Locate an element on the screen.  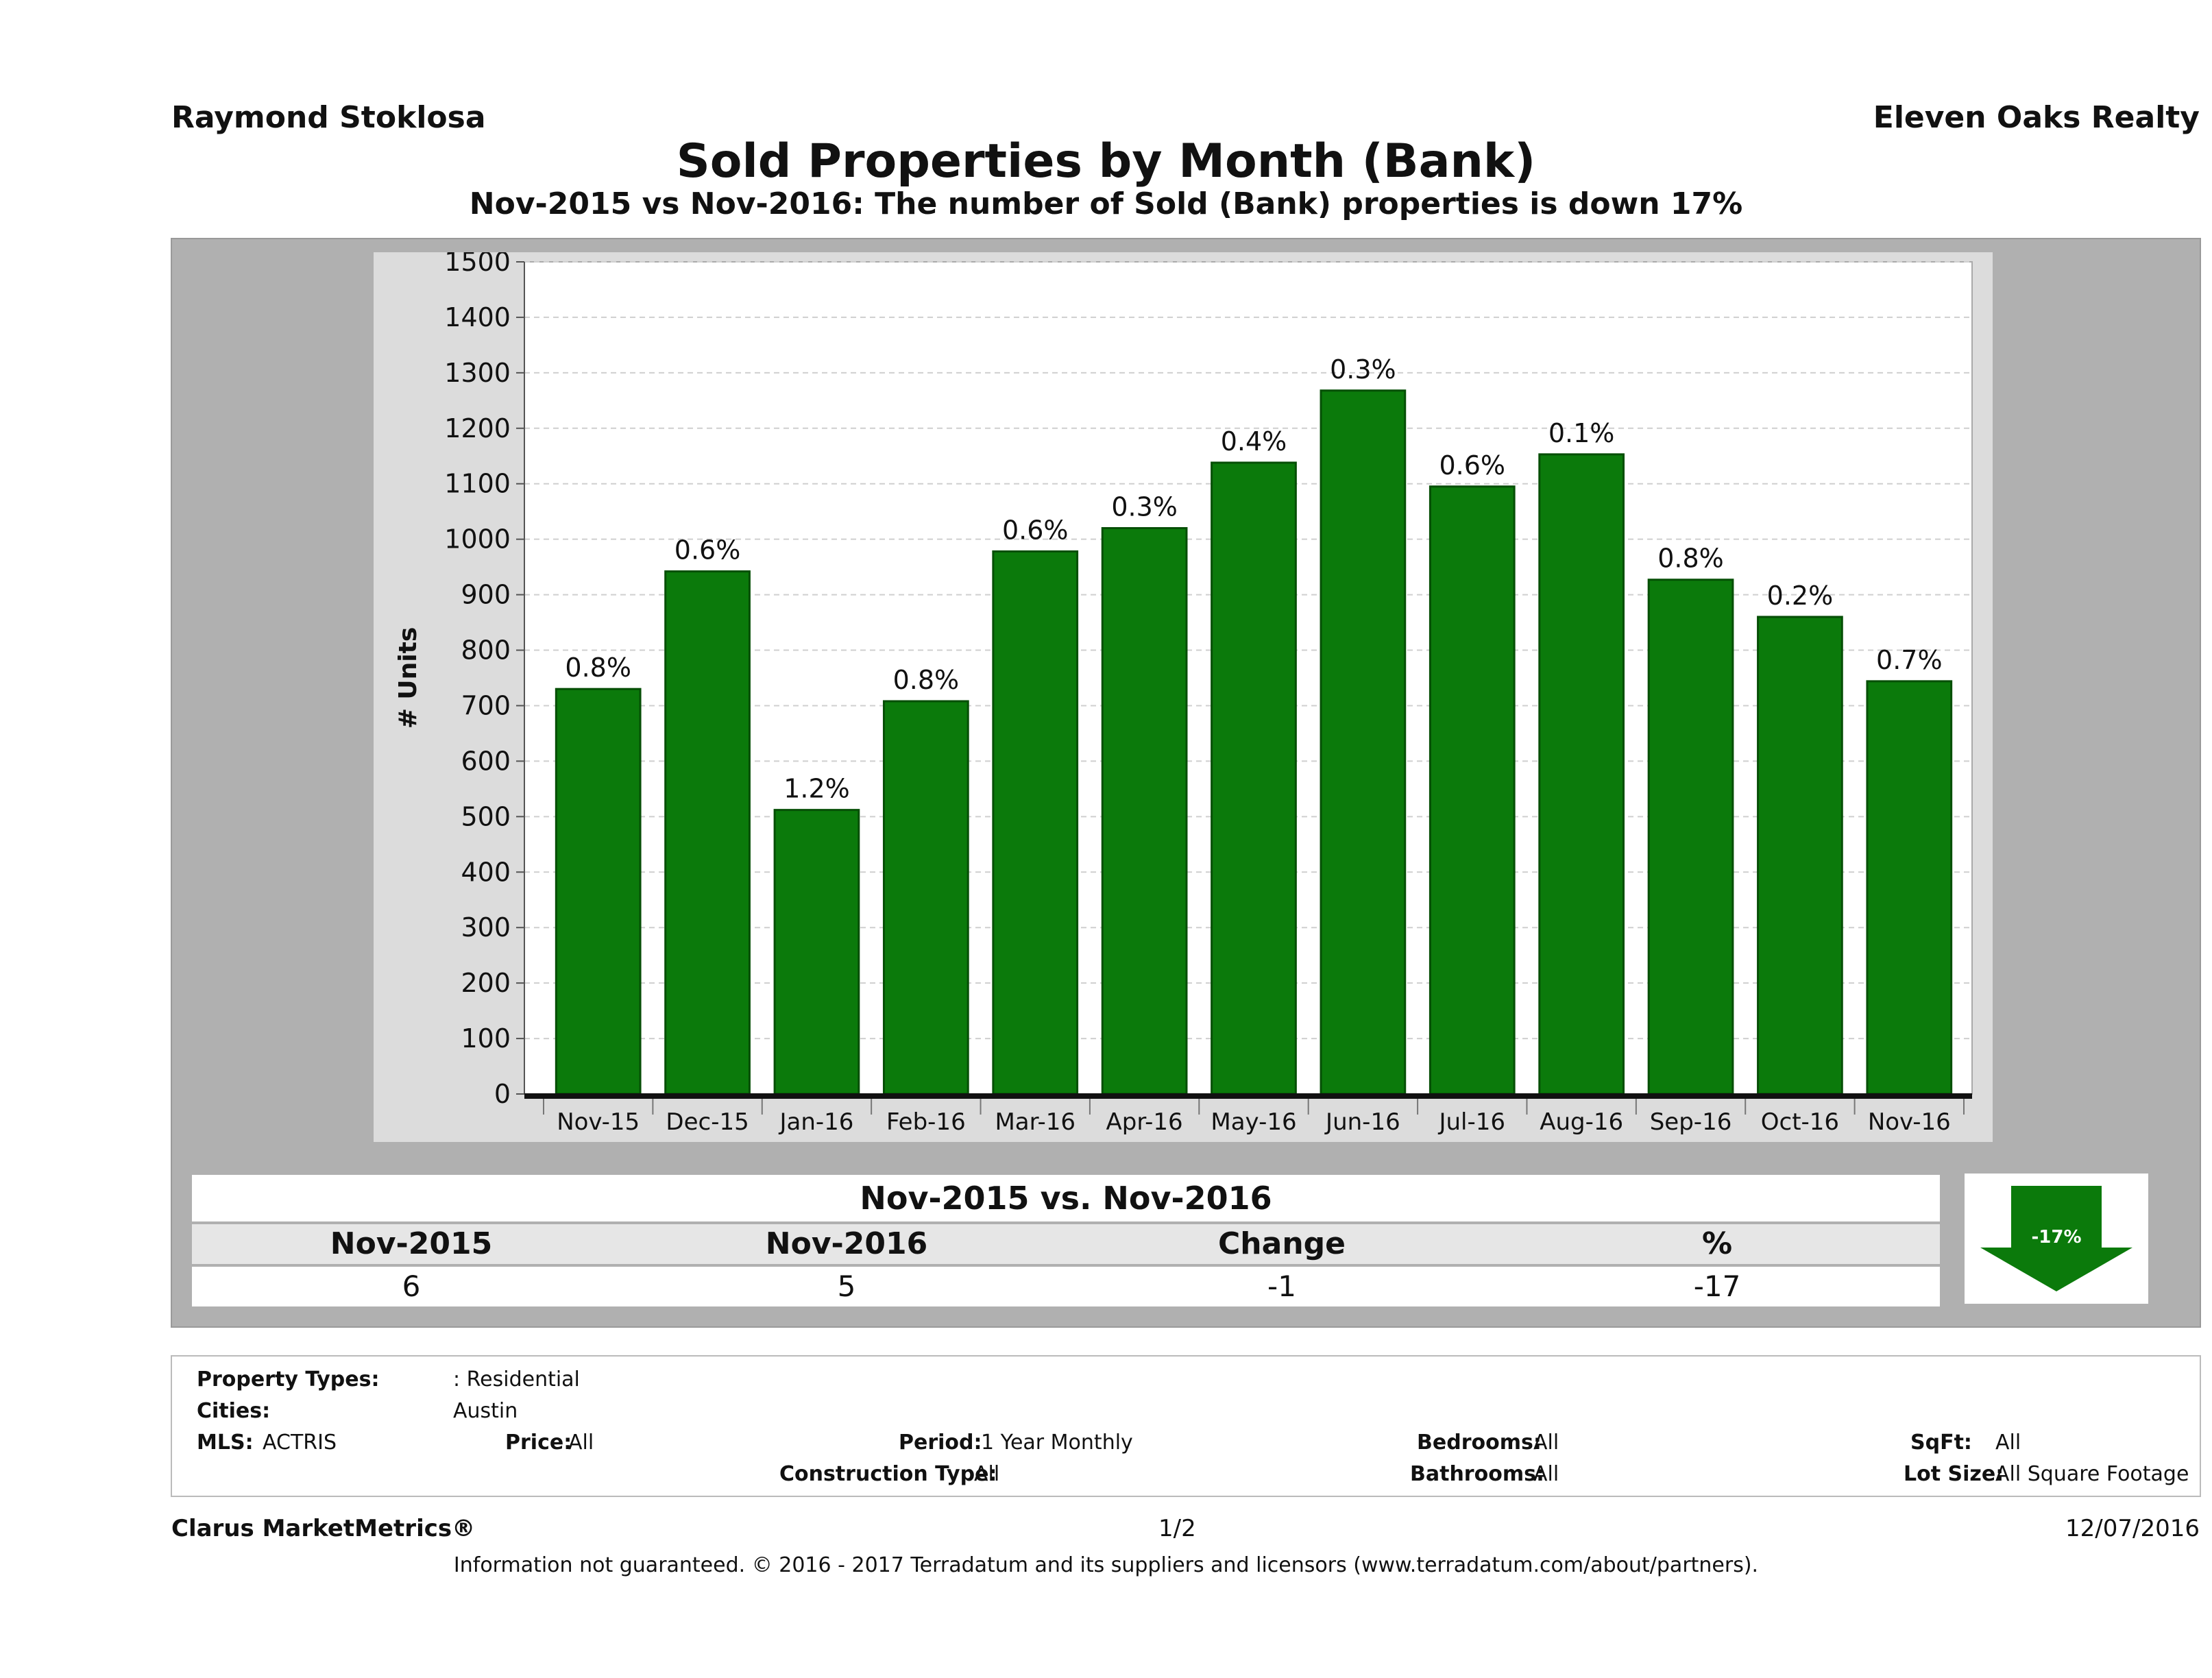
y-axis-title: # Units is located at coordinates (408, 678).